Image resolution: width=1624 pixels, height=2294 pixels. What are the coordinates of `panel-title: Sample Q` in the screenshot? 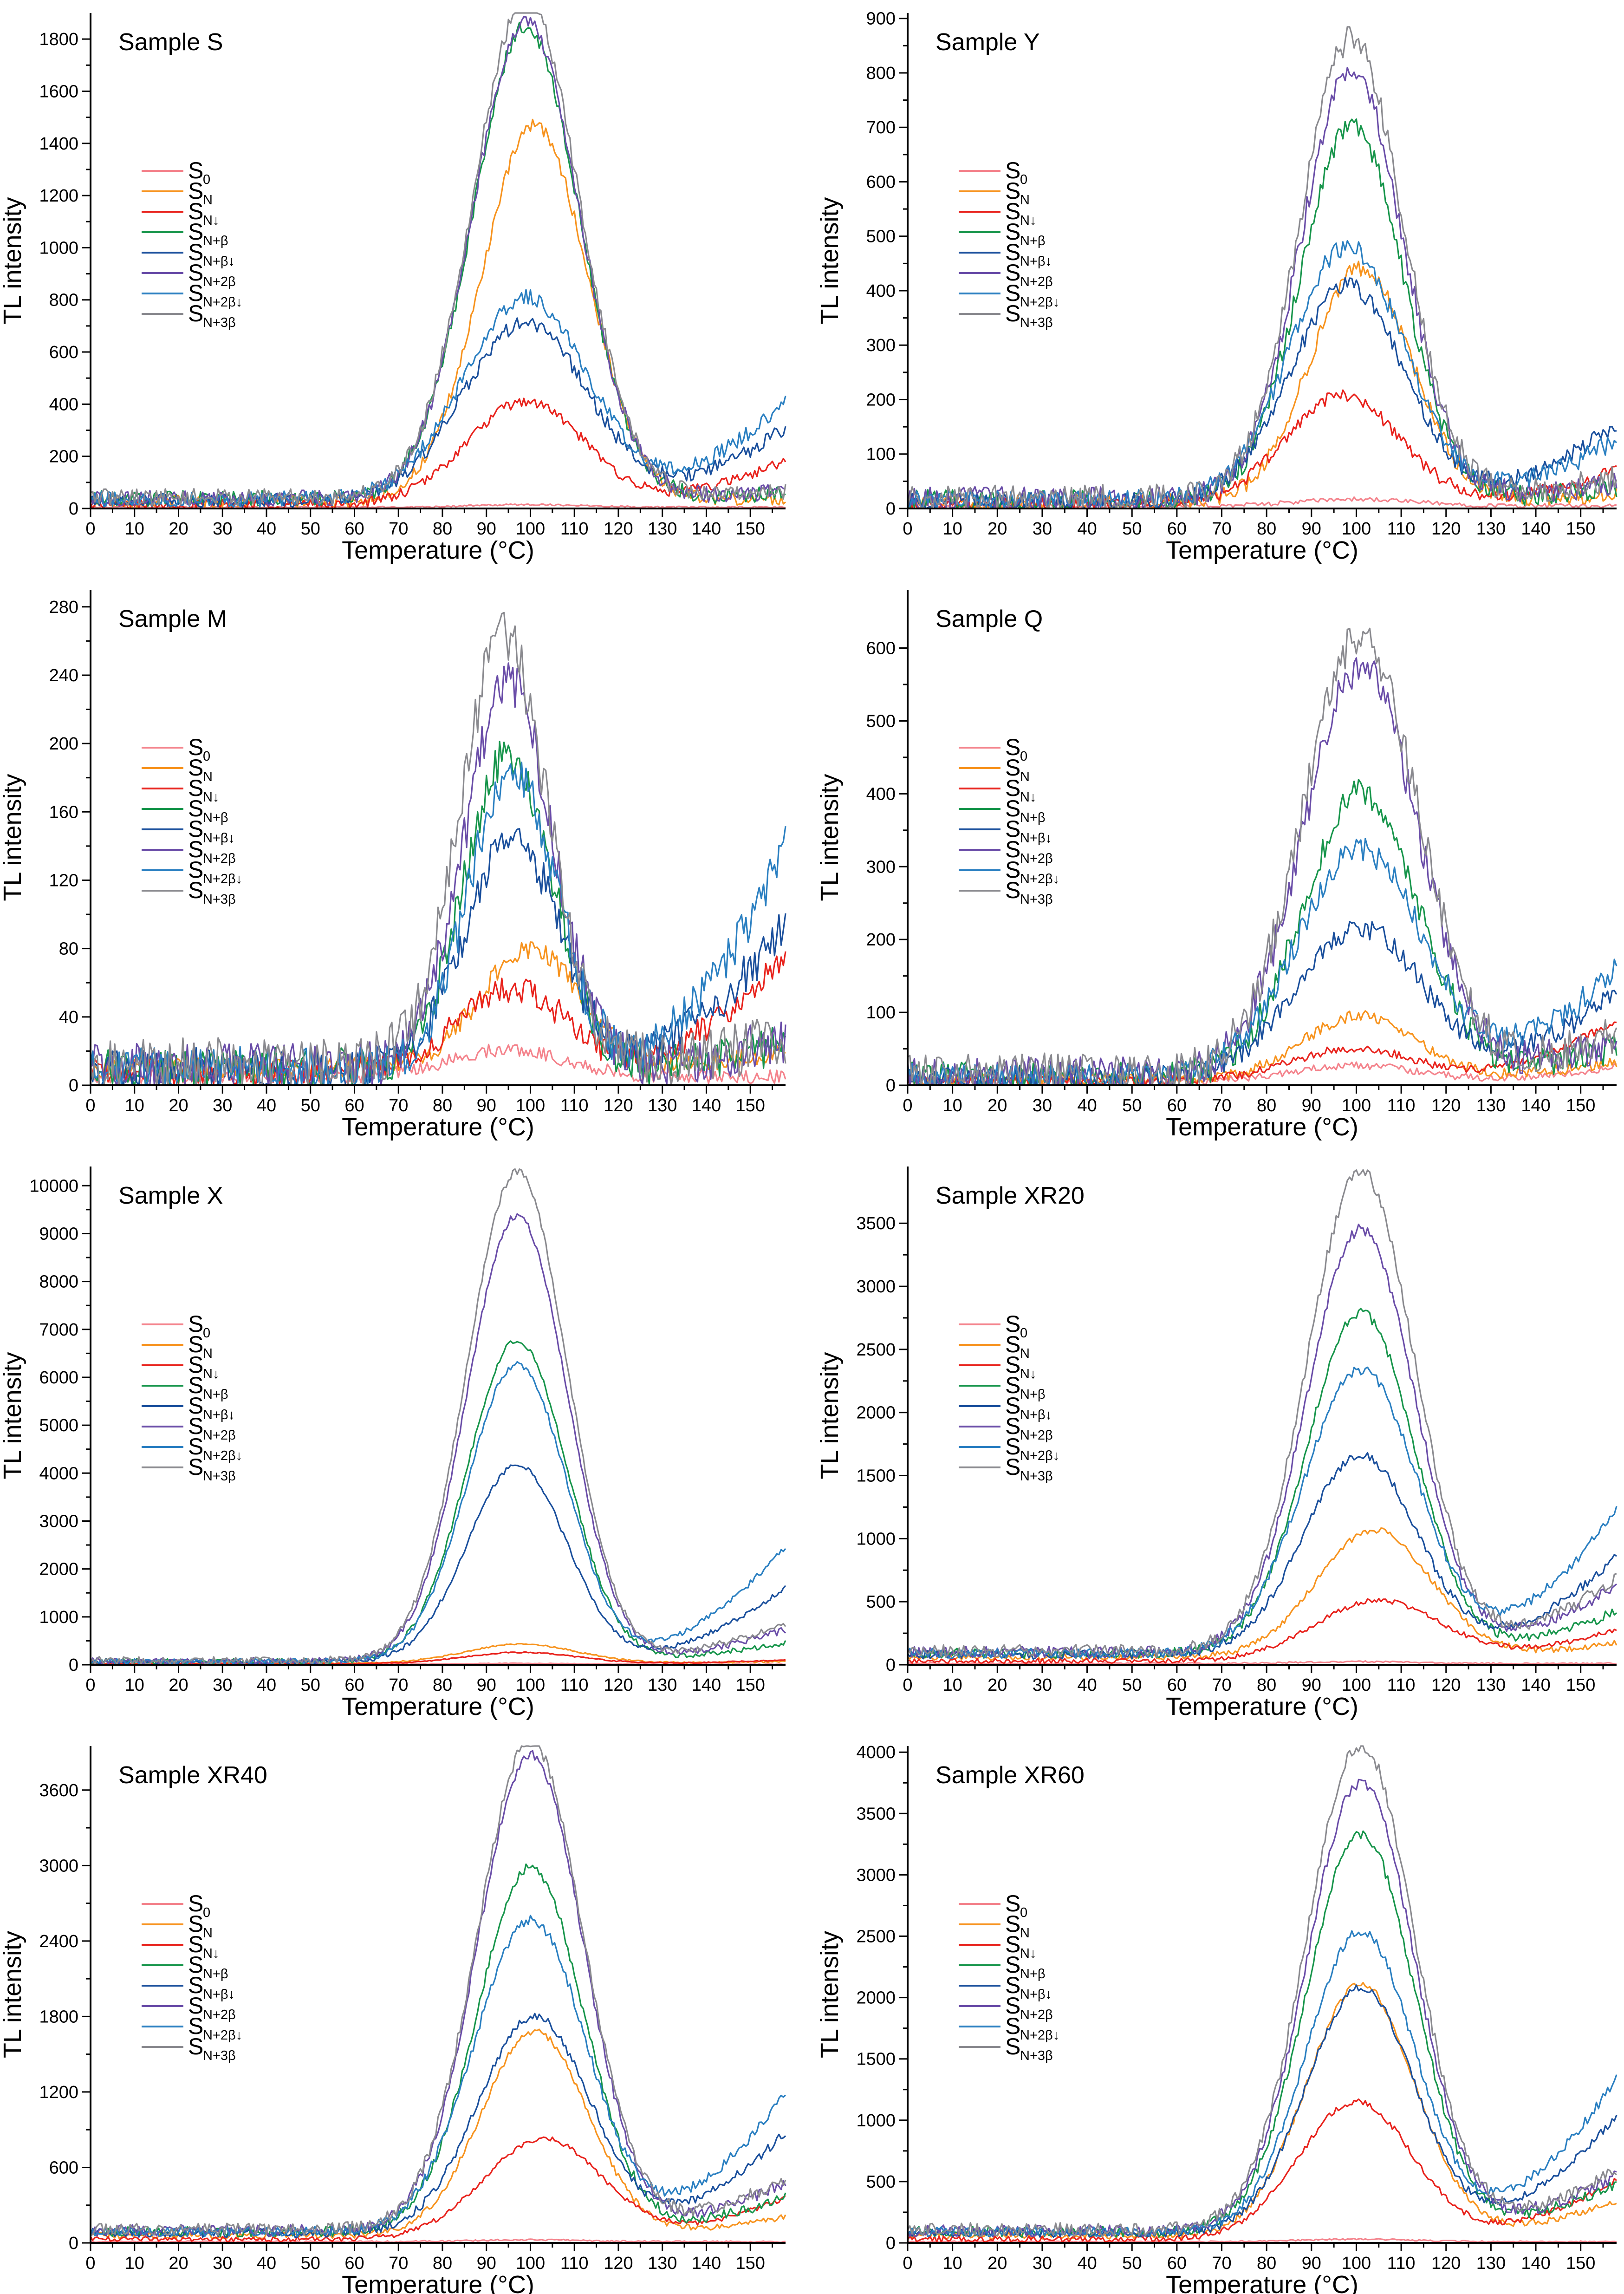 It's located at (989, 619).